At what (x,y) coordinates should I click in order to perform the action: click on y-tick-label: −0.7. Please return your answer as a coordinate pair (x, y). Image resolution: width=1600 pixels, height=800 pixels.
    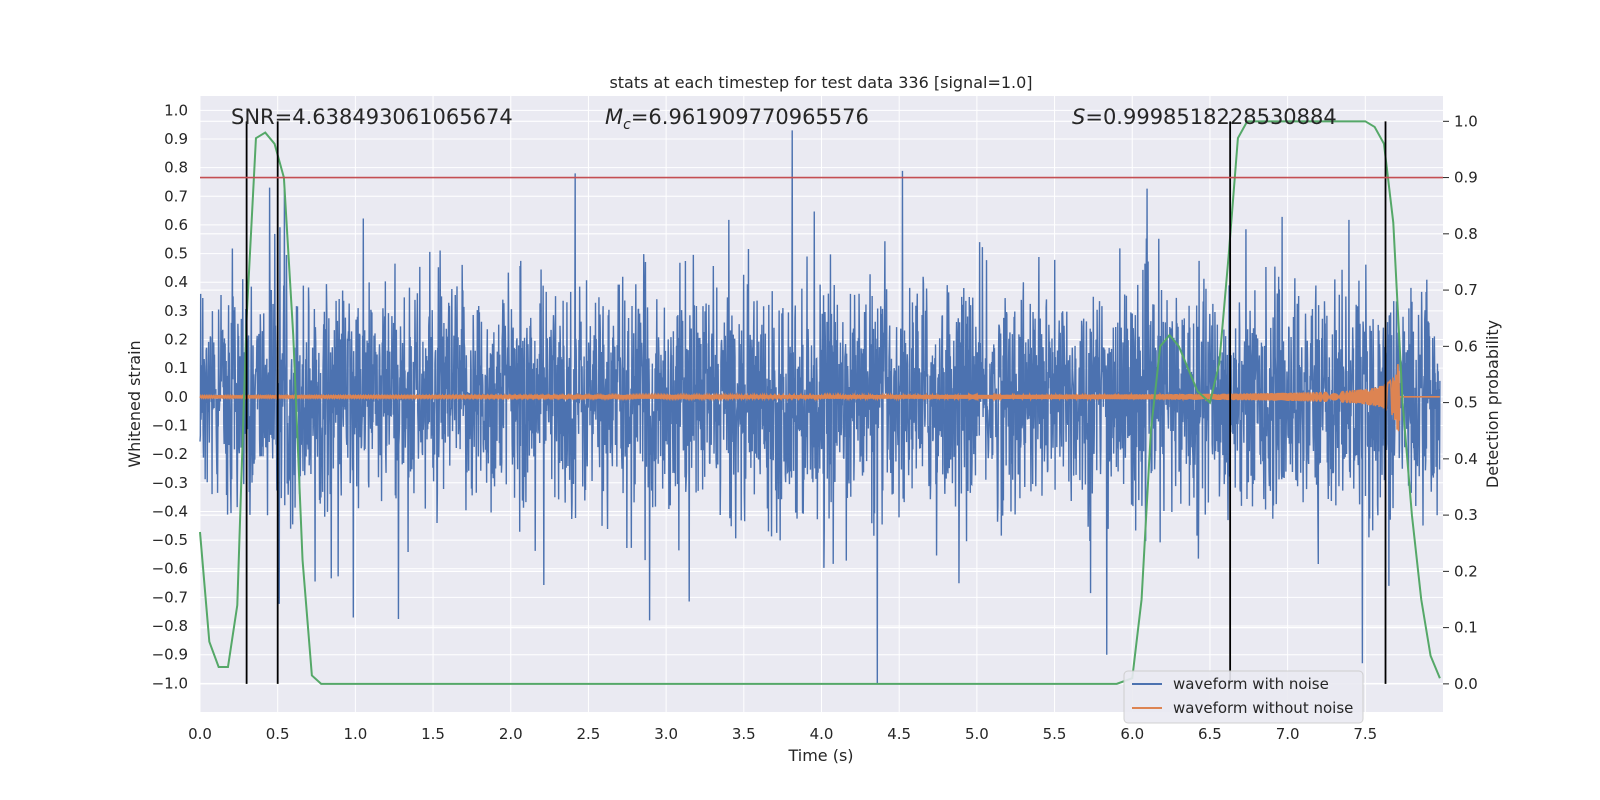
    Looking at the image, I should click on (170, 597).